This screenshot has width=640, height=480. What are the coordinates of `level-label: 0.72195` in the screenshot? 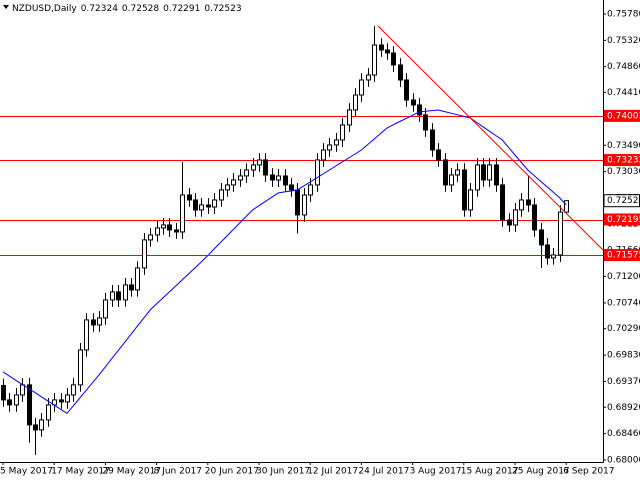 It's located at (623, 220).